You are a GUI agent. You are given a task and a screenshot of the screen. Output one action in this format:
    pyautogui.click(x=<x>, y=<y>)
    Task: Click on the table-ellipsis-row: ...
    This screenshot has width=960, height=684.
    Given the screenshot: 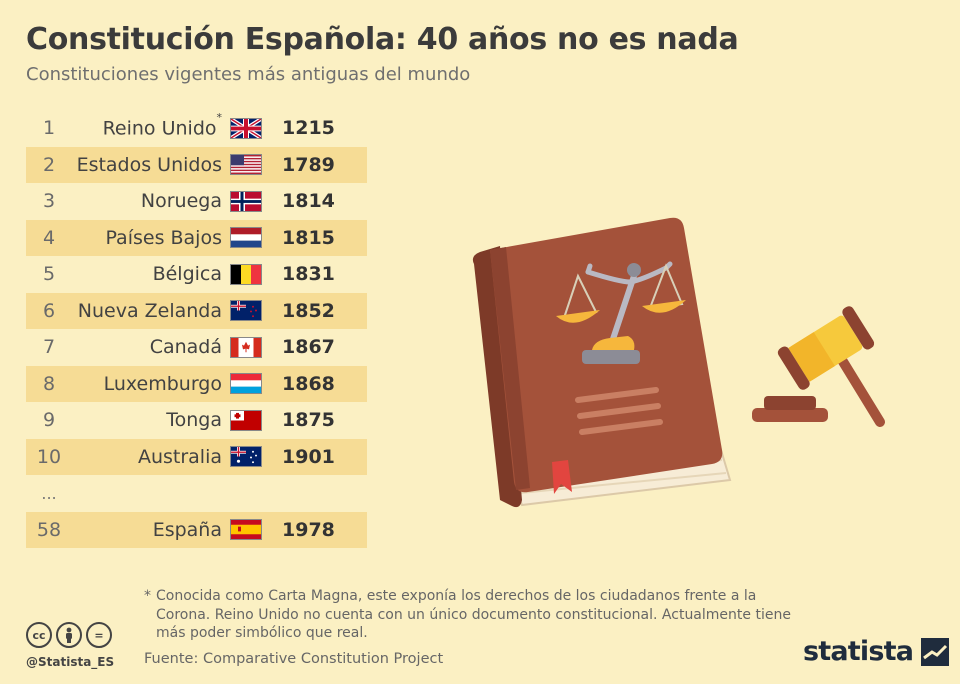 What is the action you would take?
    pyautogui.click(x=196, y=493)
    